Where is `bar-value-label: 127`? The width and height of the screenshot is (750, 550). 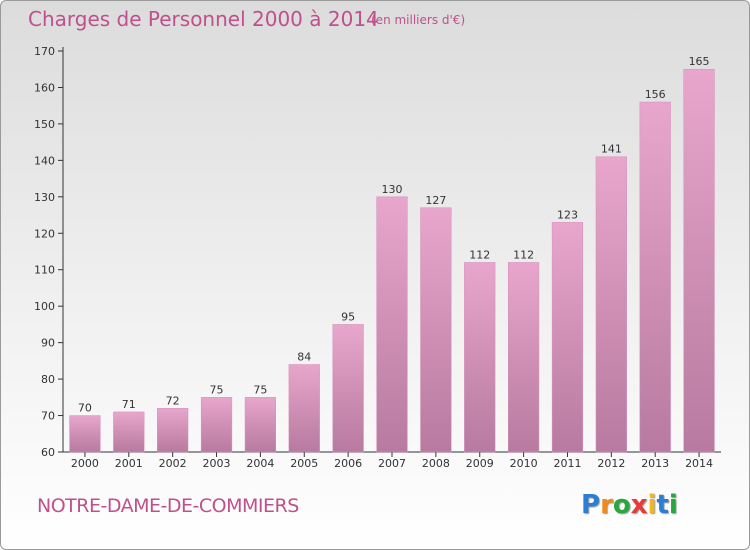
bar-value-label: 127 is located at coordinates (435, 200).